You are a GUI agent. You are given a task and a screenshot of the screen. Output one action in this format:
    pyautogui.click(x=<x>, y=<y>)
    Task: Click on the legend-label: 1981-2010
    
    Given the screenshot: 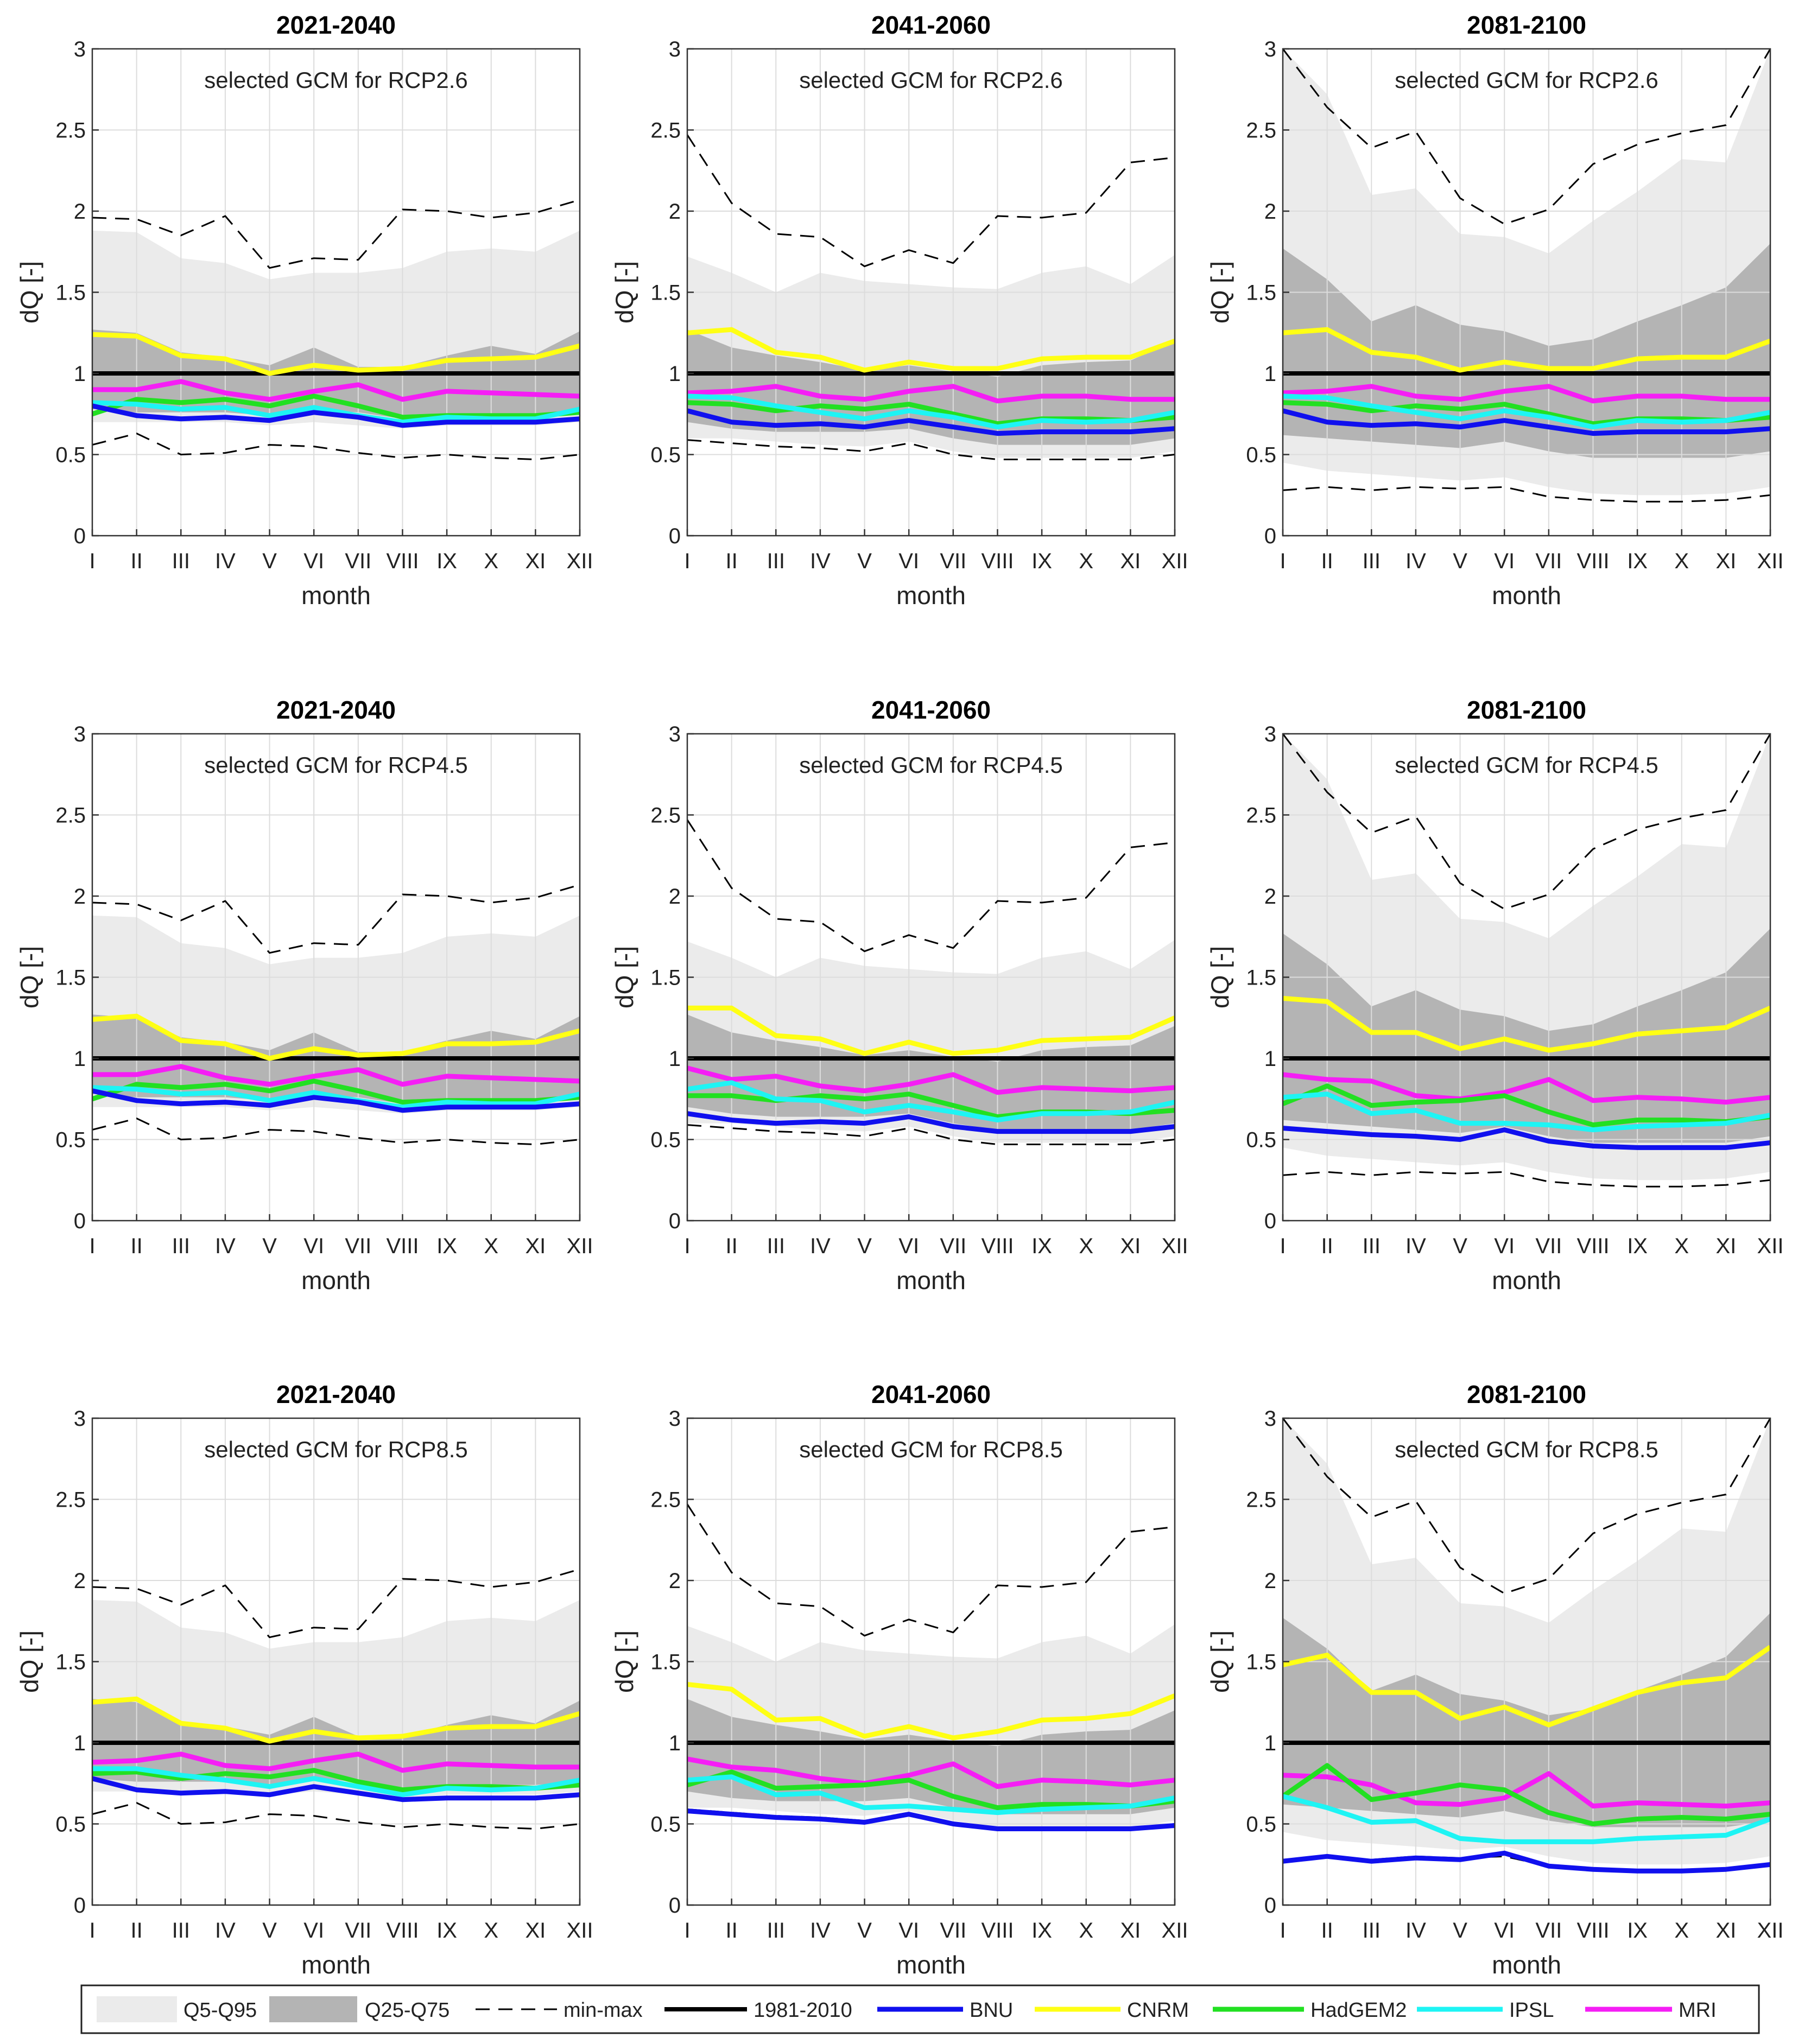 What is the action you would take?
    pyautogui.click(x=803, y=2010)
    